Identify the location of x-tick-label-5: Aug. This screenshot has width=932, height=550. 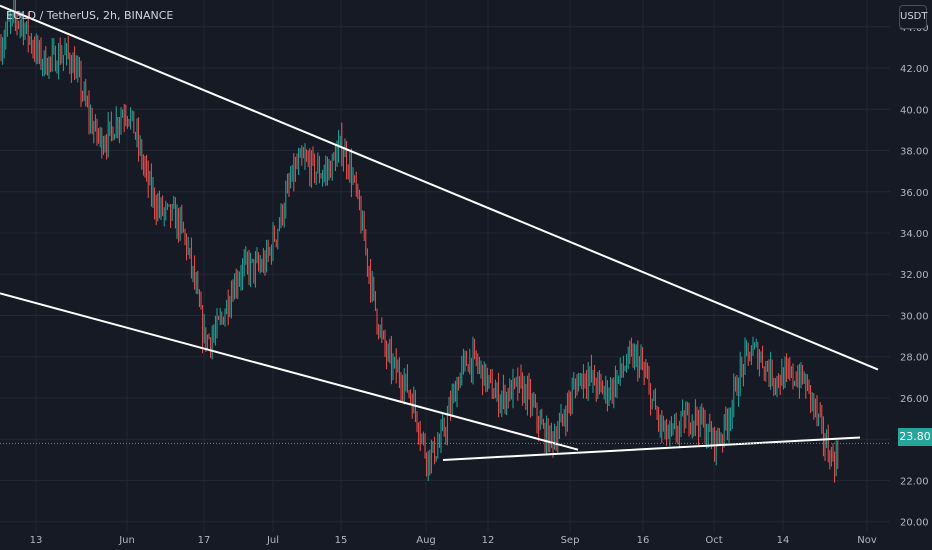
(426, 540).